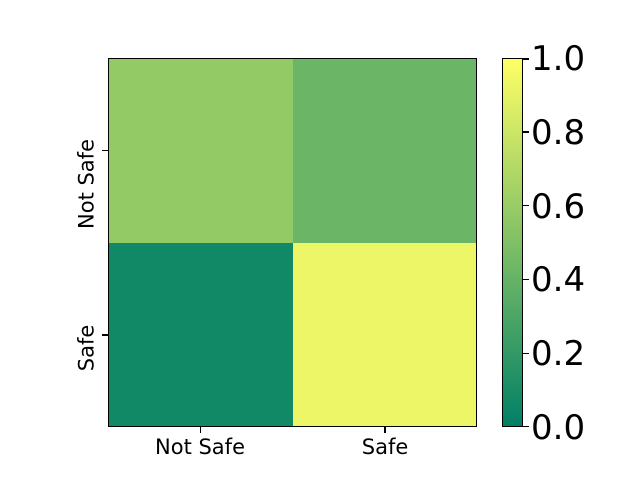 The image size is (640, 480). Describe the element at coordinates (384, 334) in the screenshot. I see `heatmap-cell-safe-safe` at that location.